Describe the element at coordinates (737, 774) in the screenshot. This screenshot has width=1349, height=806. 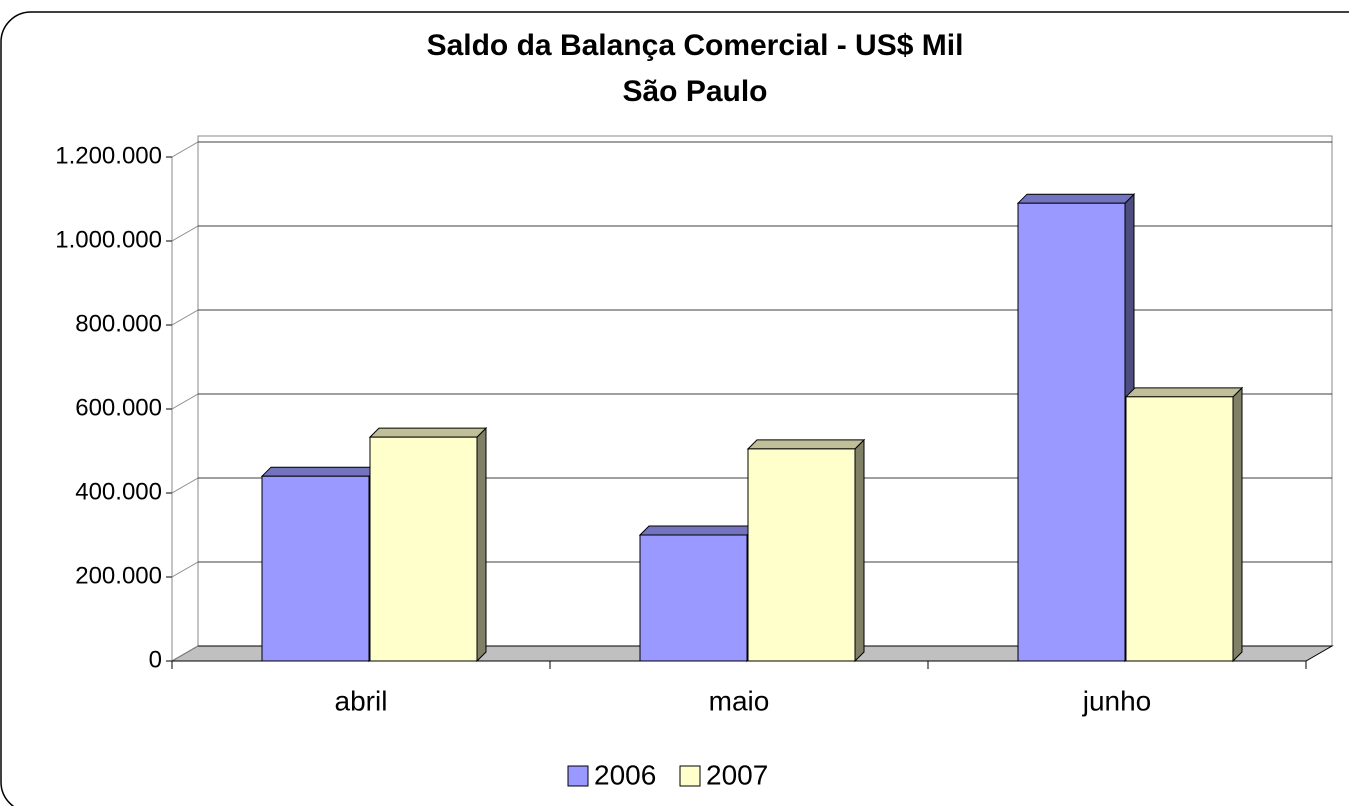
I see `legend-label: 2007` at that location.